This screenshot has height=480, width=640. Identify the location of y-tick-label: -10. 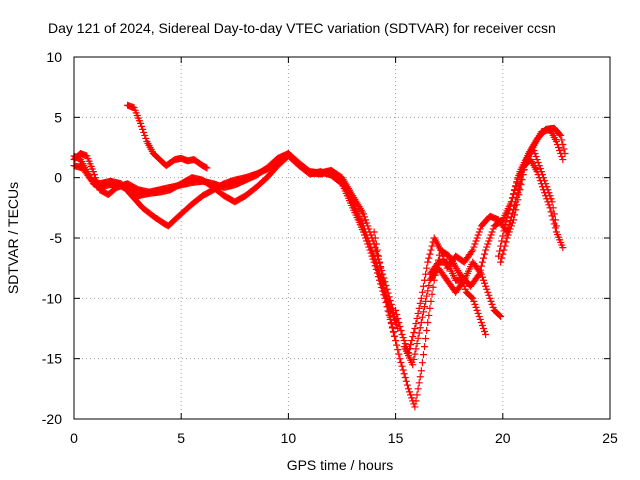
(52, 298).